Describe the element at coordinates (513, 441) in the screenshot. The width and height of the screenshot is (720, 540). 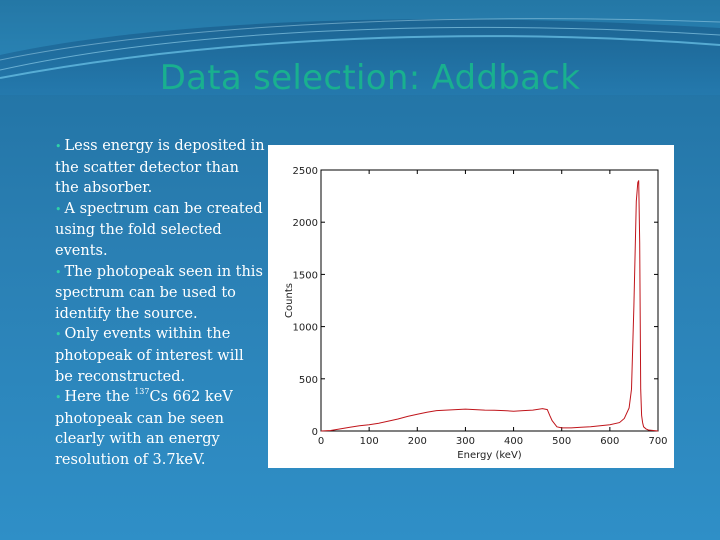
I see `x-tick-label: 400` at that location.